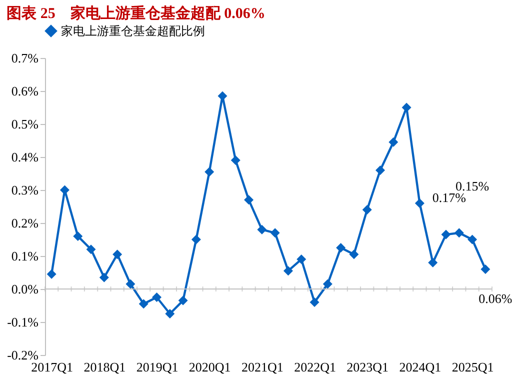 This screenshot has height=384, width=524. What do you see at coordinates (420, 367) in the screenshot?
I see `x-tick-label: 2024Q1` at bounding box center [420, 367].